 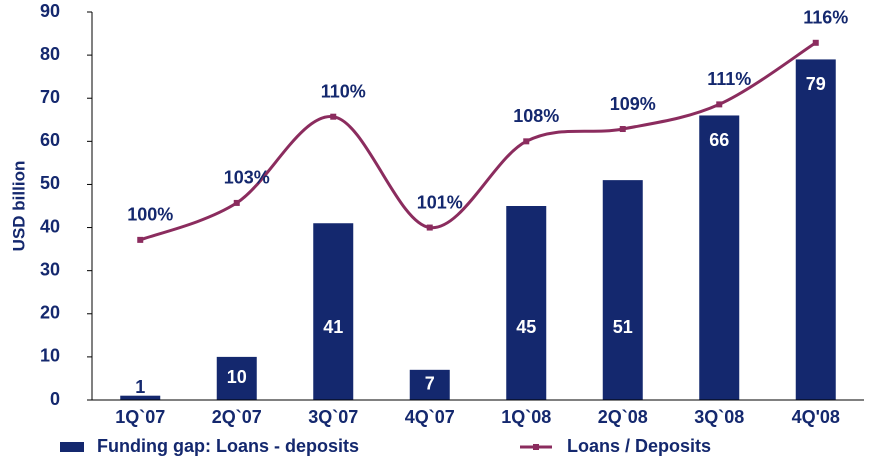 What do you see at coordinates (72, 447) in the screenshot?
I see `legend-swatch` at bounding box center [72, 447].